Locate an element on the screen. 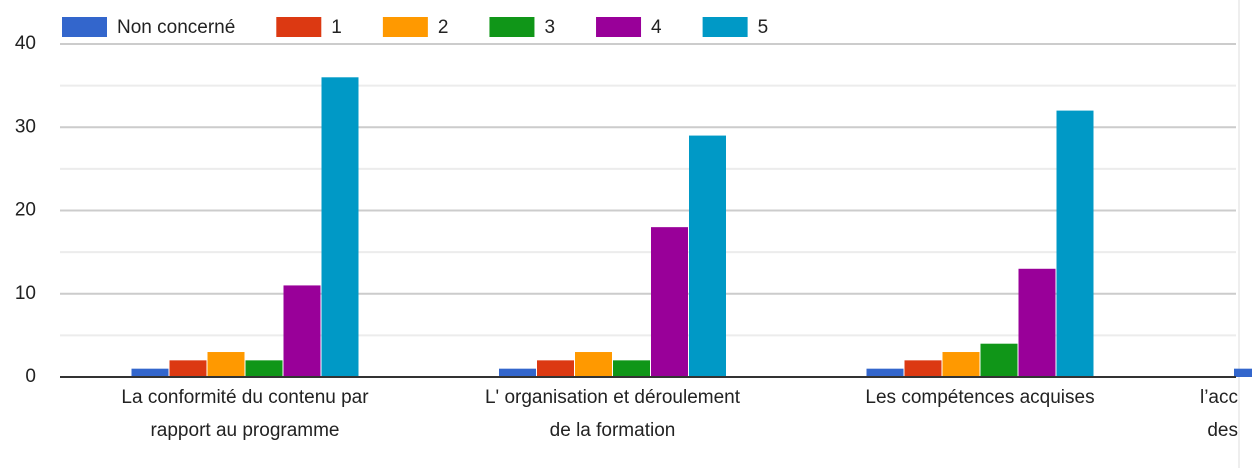 The height and width of the screenshot is (468, 1252). legend-label: 1 is located at coordinates (336, 27).